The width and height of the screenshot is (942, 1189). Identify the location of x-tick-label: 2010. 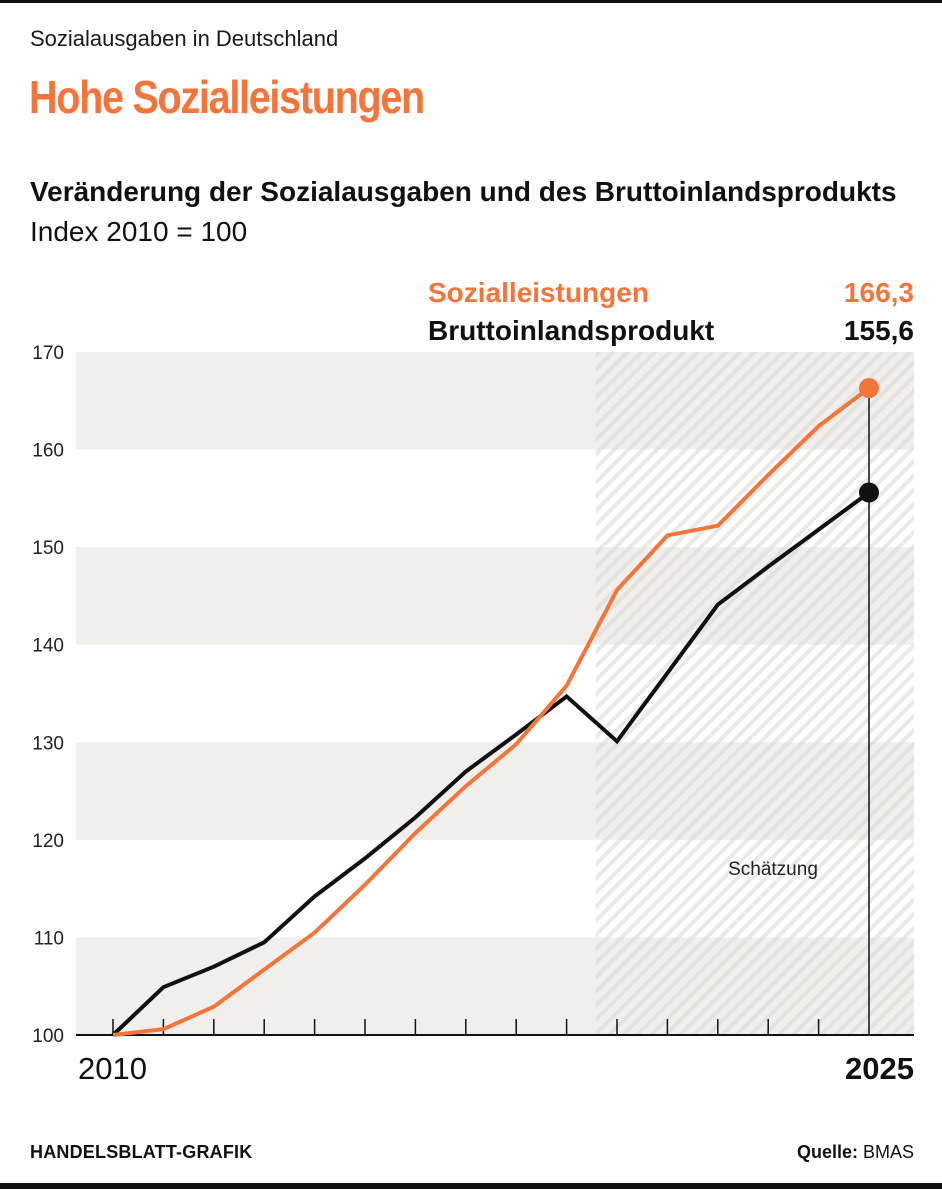
(112, 1068).